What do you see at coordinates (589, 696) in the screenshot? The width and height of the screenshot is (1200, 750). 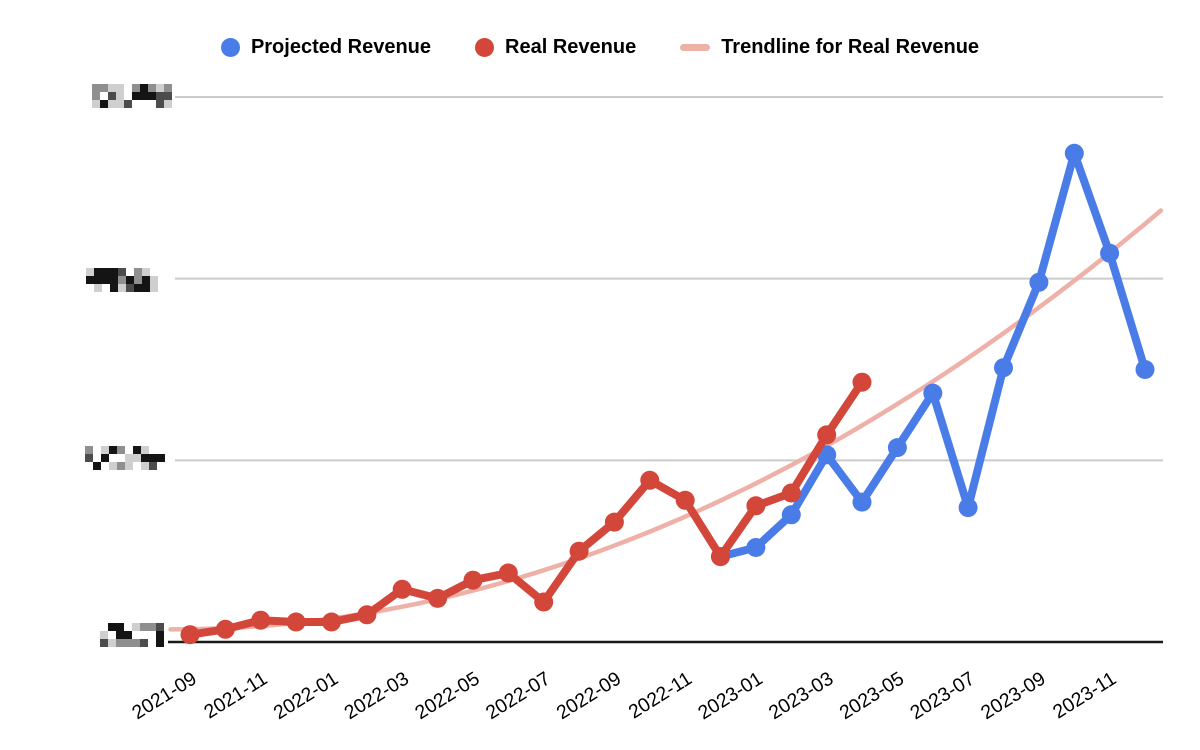 I see `x-tick-label: 2022-09` at bounding box center [589, 696].